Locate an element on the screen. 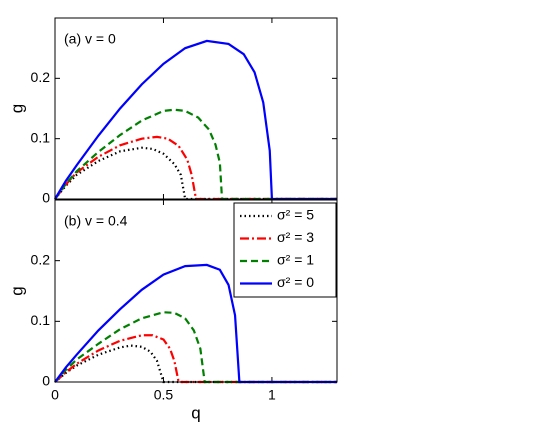 This screenshot has height=424, width=545. legend-label: σ² = 5 is located at coordinates (295, 215).